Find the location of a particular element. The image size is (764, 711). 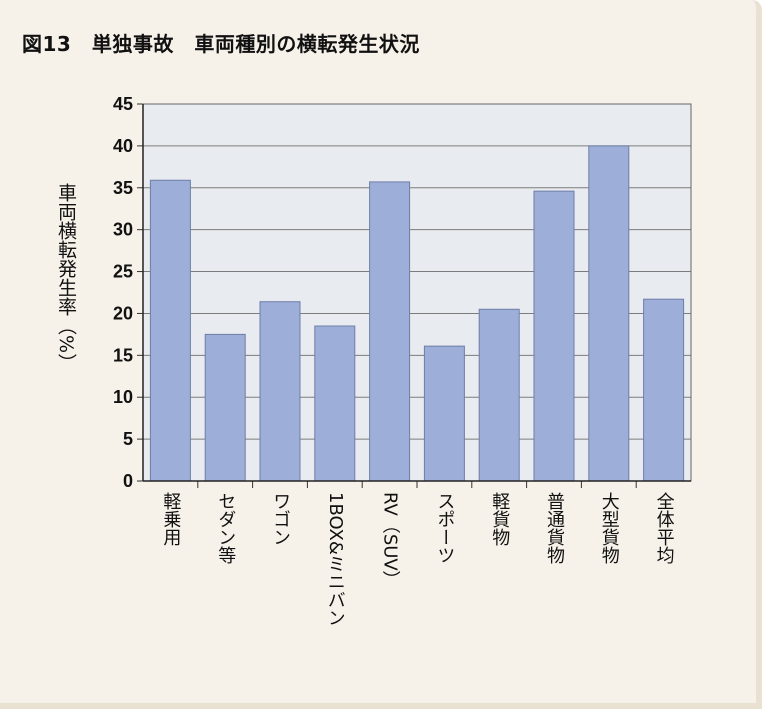

y-tick-label: 5 is located at coordinates (128, 439).